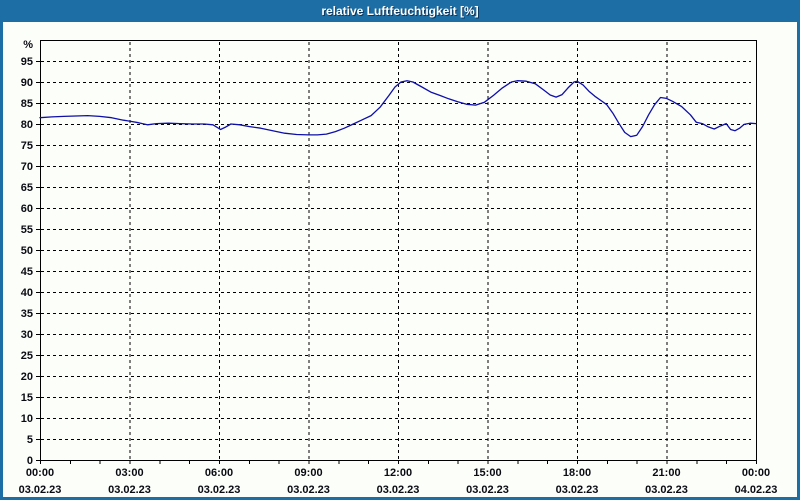 The width and height of the screenshot is (800, 500). I want to click on y-axis-unit-label: %, so click(28, 45).